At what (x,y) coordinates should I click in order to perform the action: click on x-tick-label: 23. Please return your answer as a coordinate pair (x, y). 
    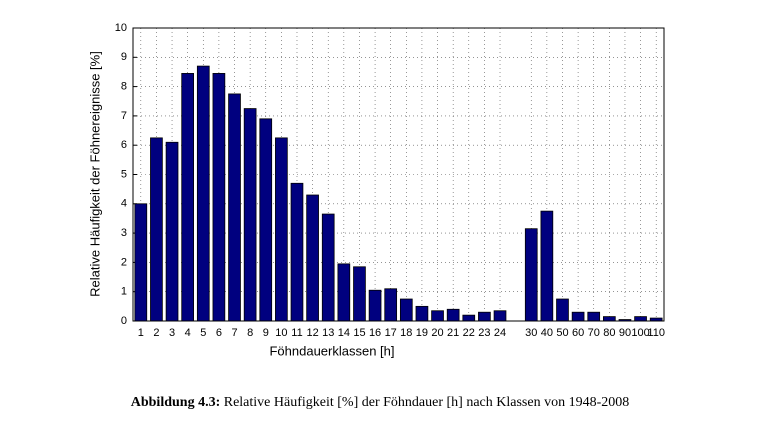
    Looking at the image, I should click on (484, 333).